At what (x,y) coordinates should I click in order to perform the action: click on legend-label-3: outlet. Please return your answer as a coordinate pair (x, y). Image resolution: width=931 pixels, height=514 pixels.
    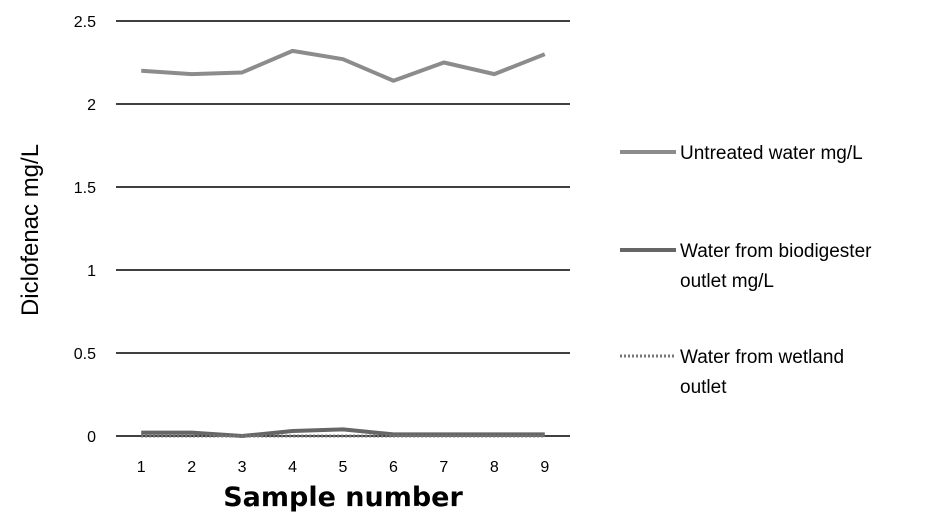
    Looking at the image, I should click on (703, 387).